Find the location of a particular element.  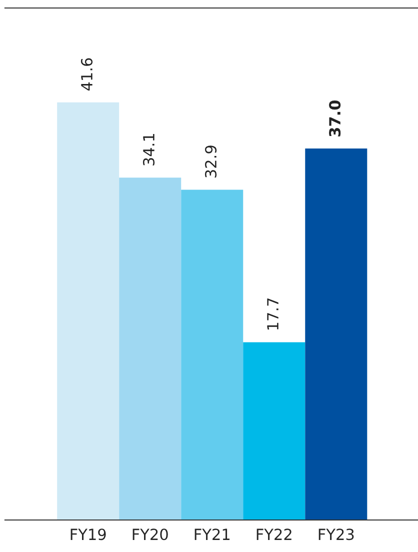

data-label: 17.7 is located at coordinates (272, 314).